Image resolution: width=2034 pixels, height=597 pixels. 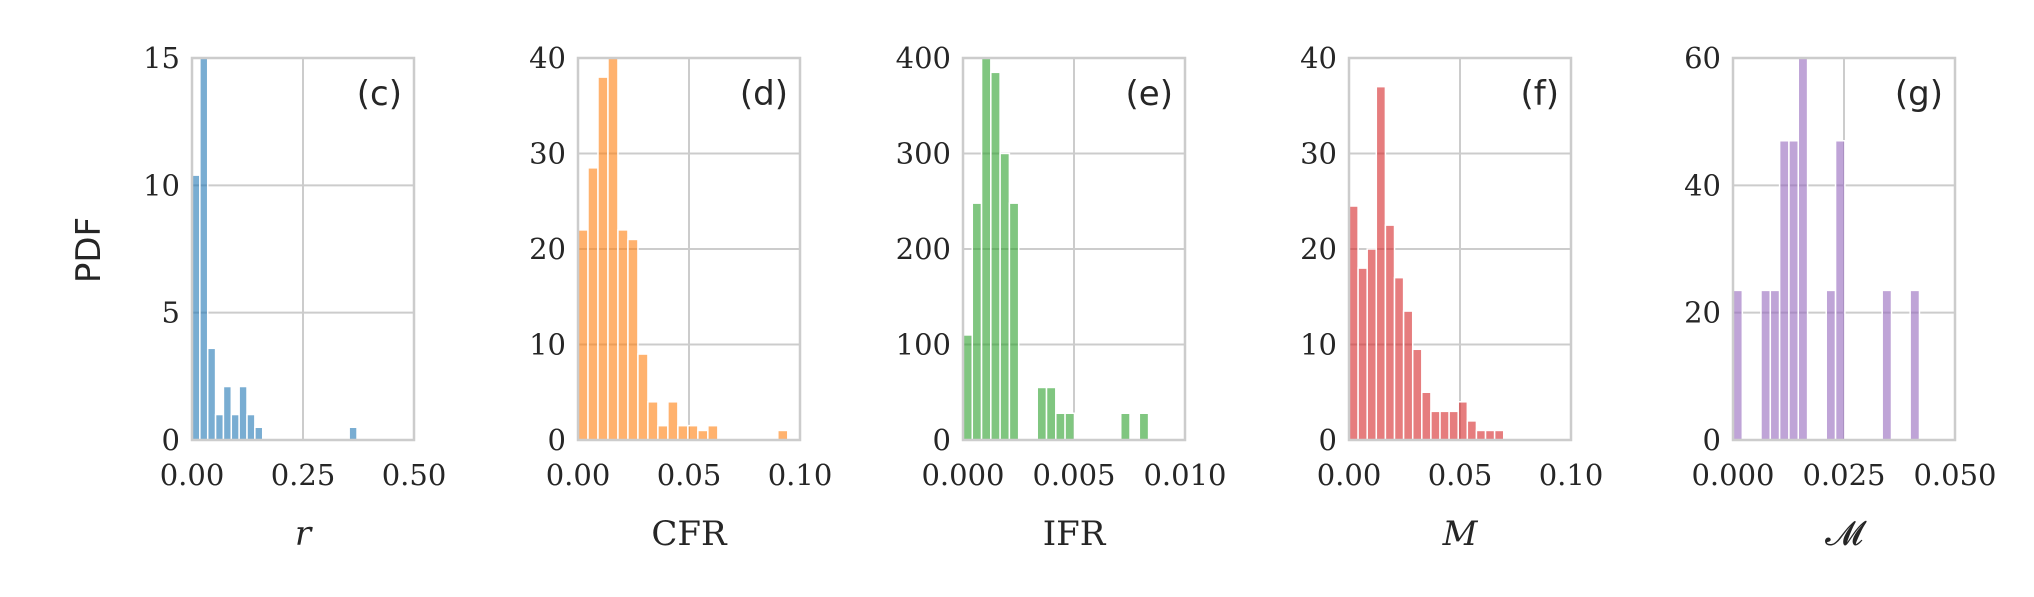 What do you see at coordinates (1954, 475) in the screenshot?
I see `x-tick-label: 0.050` at bounding box center [1954, 475].